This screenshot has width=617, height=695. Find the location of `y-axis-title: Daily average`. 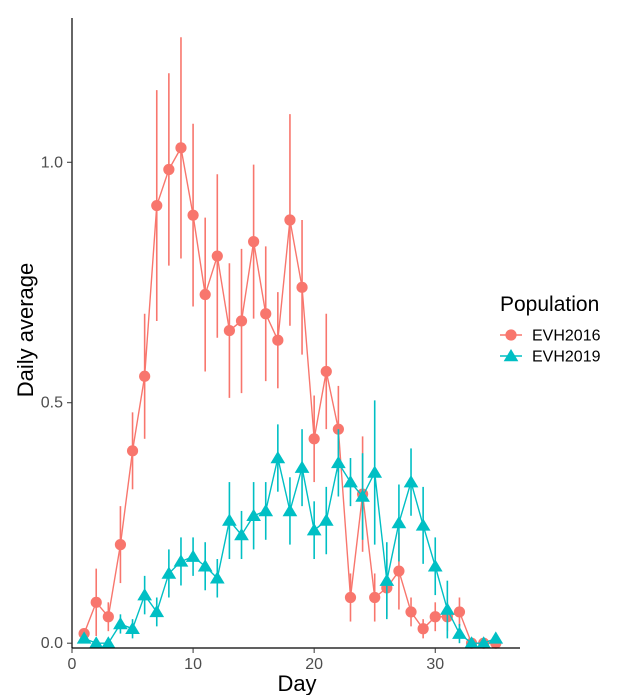

y-axis-title: Daily average is located at coordinates (25, 330).